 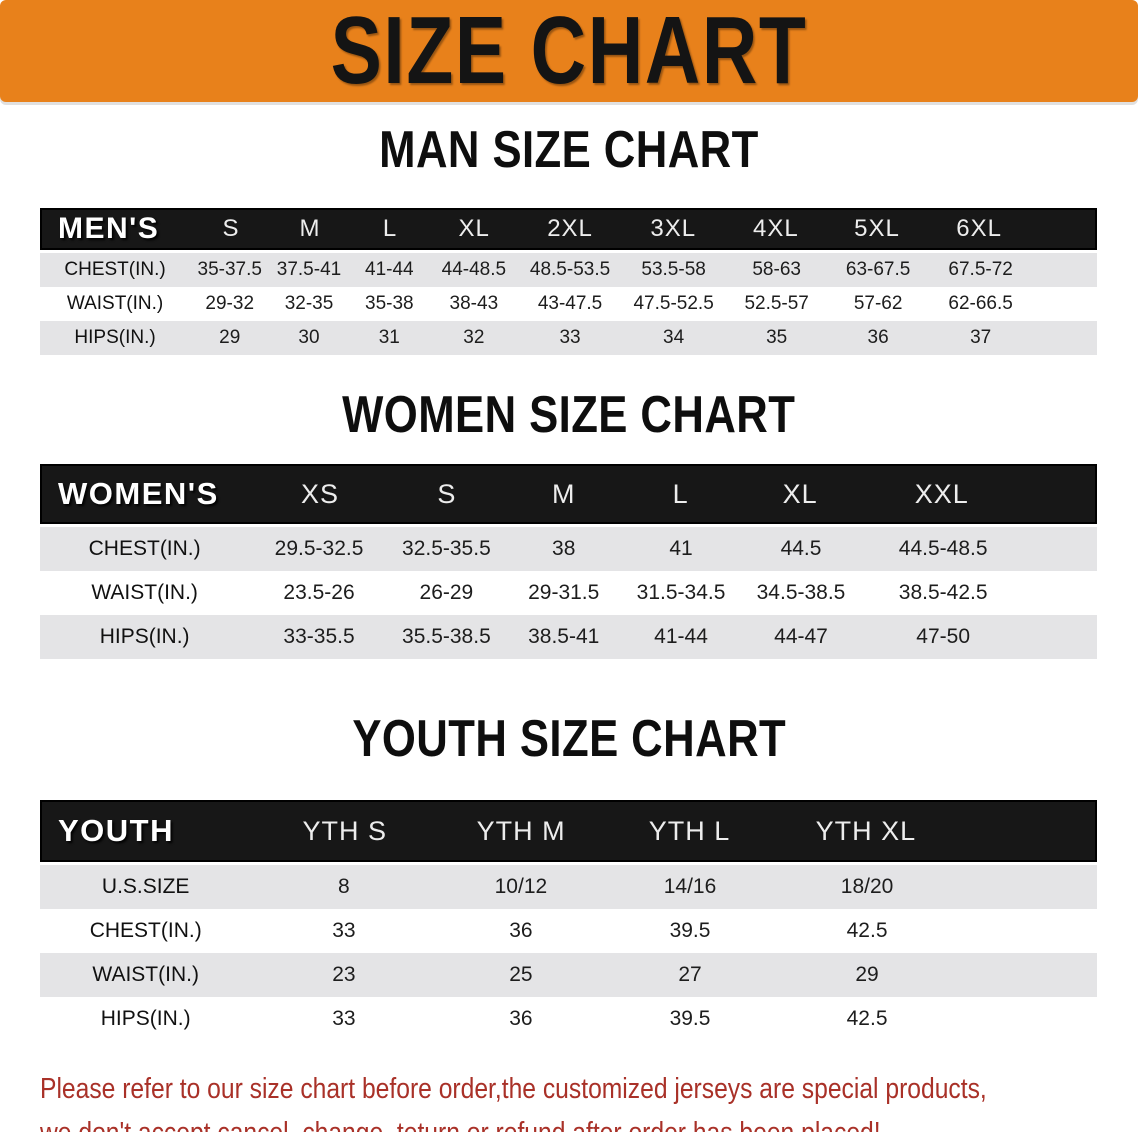 What do you see at coordinates (564, 548) in the screenshot?
I see `size-value-cell: 38` at bounding box center [564, 548].